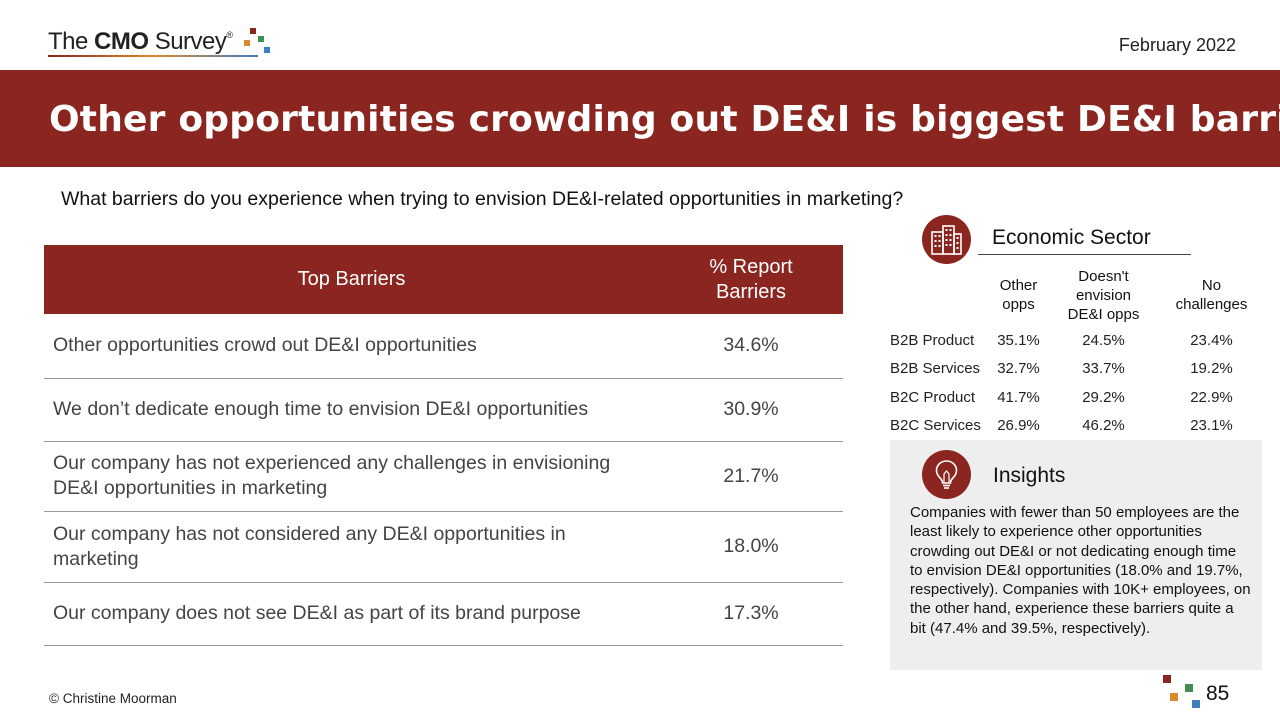 The image size is (1280, 720). What do you see at coordinates (190, 41) in the screenshot?
I see `logo-suffix: Survey` at bounding box center [190, 41].